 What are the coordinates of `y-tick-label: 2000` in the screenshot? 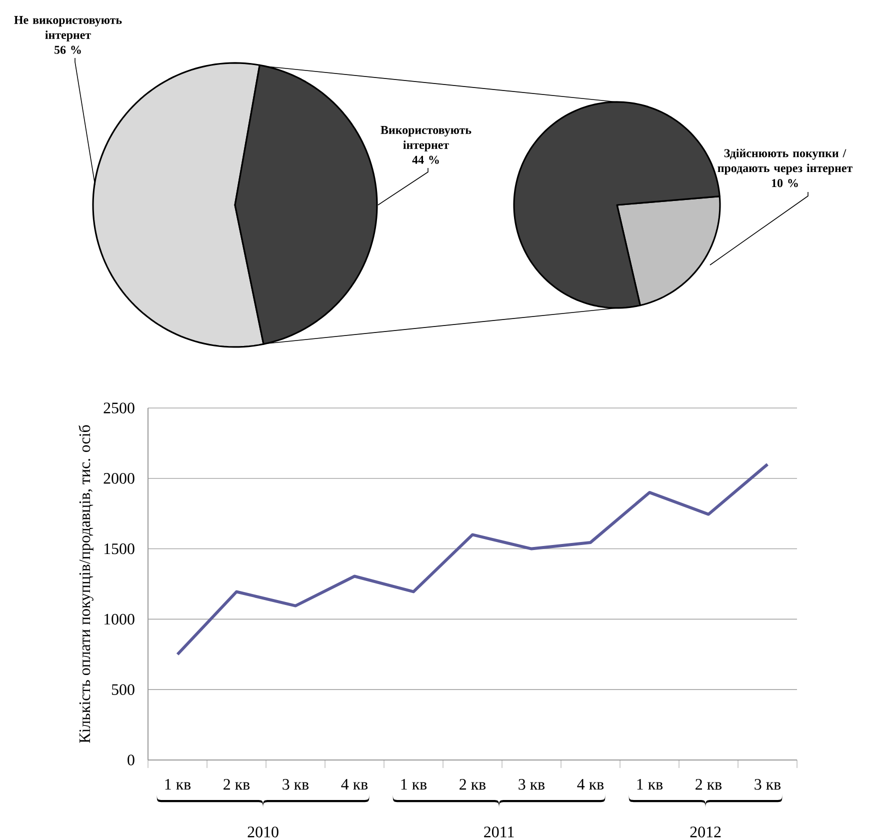 It's located at (119, 478).